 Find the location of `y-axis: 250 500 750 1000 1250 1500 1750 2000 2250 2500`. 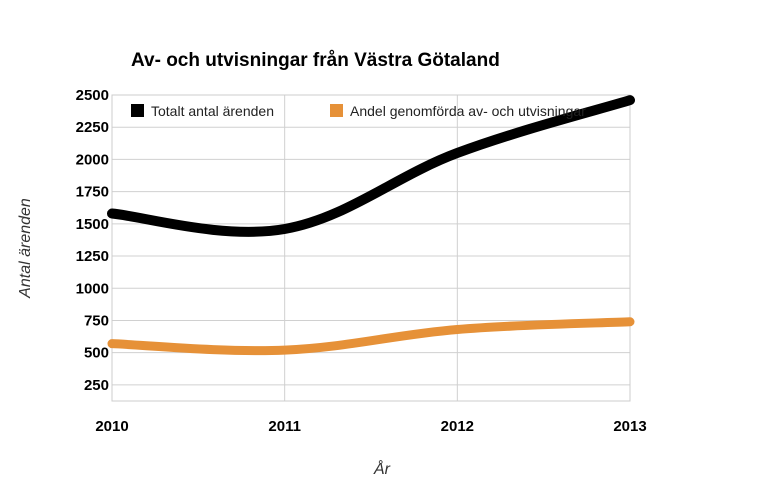

y-axis: 250 500 750 1000 1250 1500 1750 2000 2250 2500 is located at coordinates (92, 240).